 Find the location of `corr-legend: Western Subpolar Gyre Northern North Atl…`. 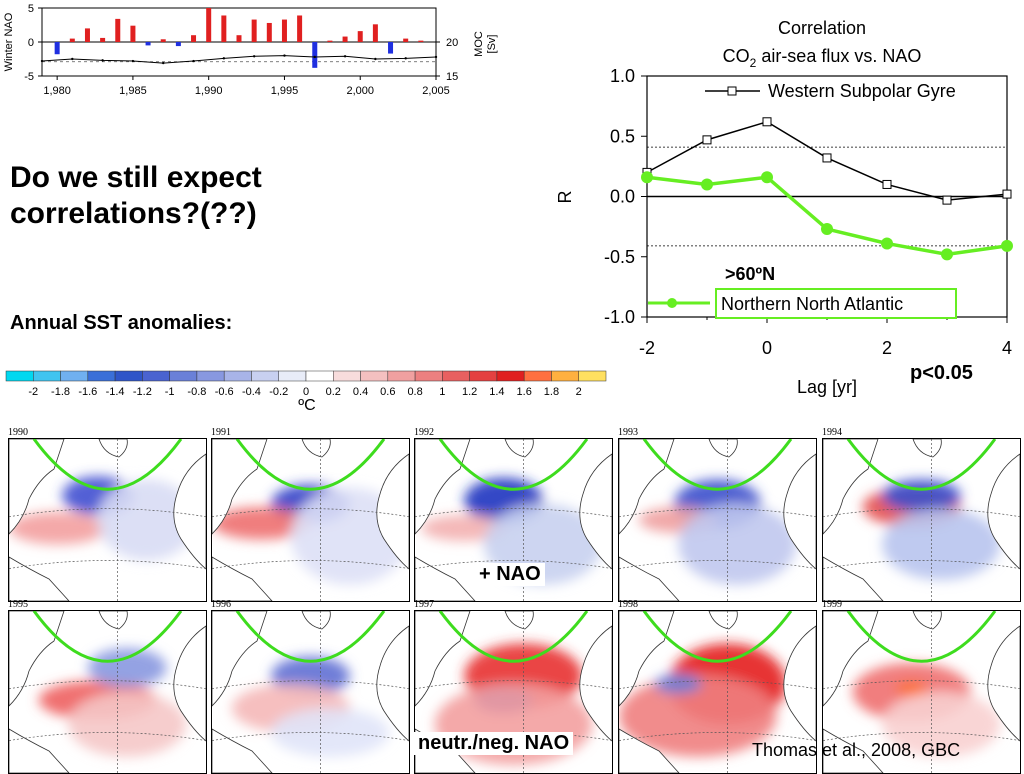

corr-legend: Western Subpolar Gyre Northern North Atl… is located at coordinates (802, 200).